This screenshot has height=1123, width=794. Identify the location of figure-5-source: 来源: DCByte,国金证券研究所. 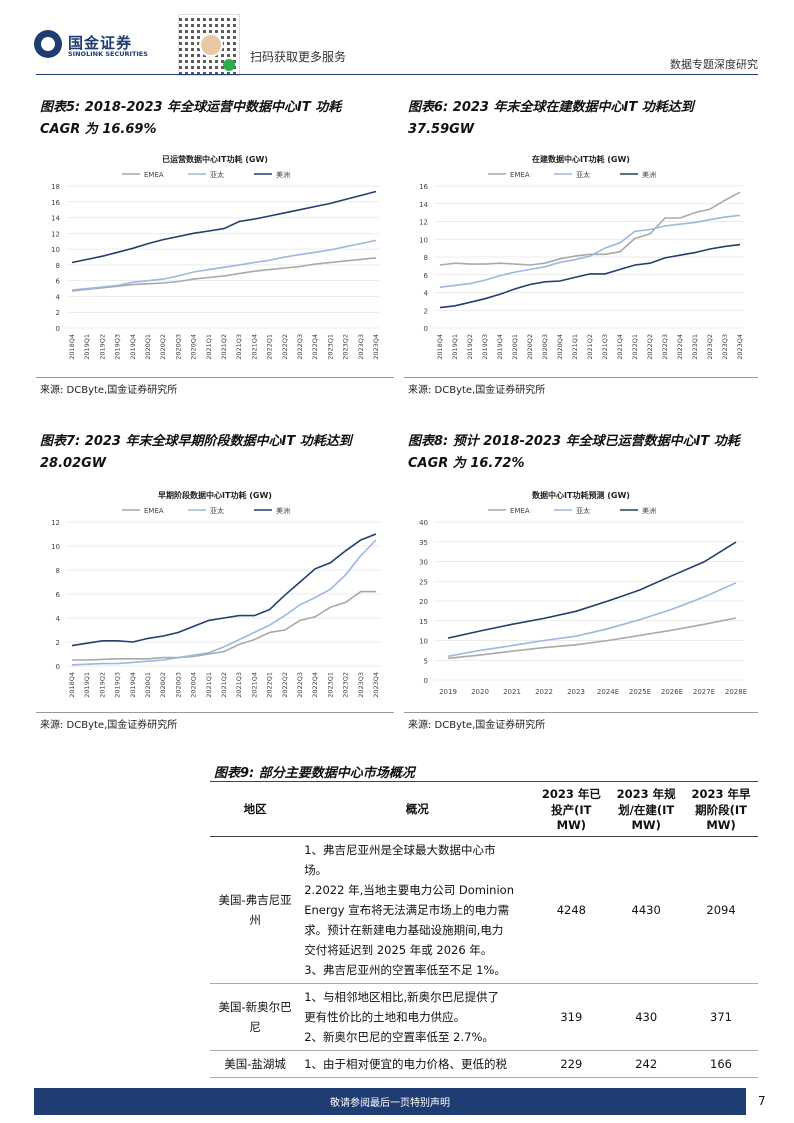
(109, 390).